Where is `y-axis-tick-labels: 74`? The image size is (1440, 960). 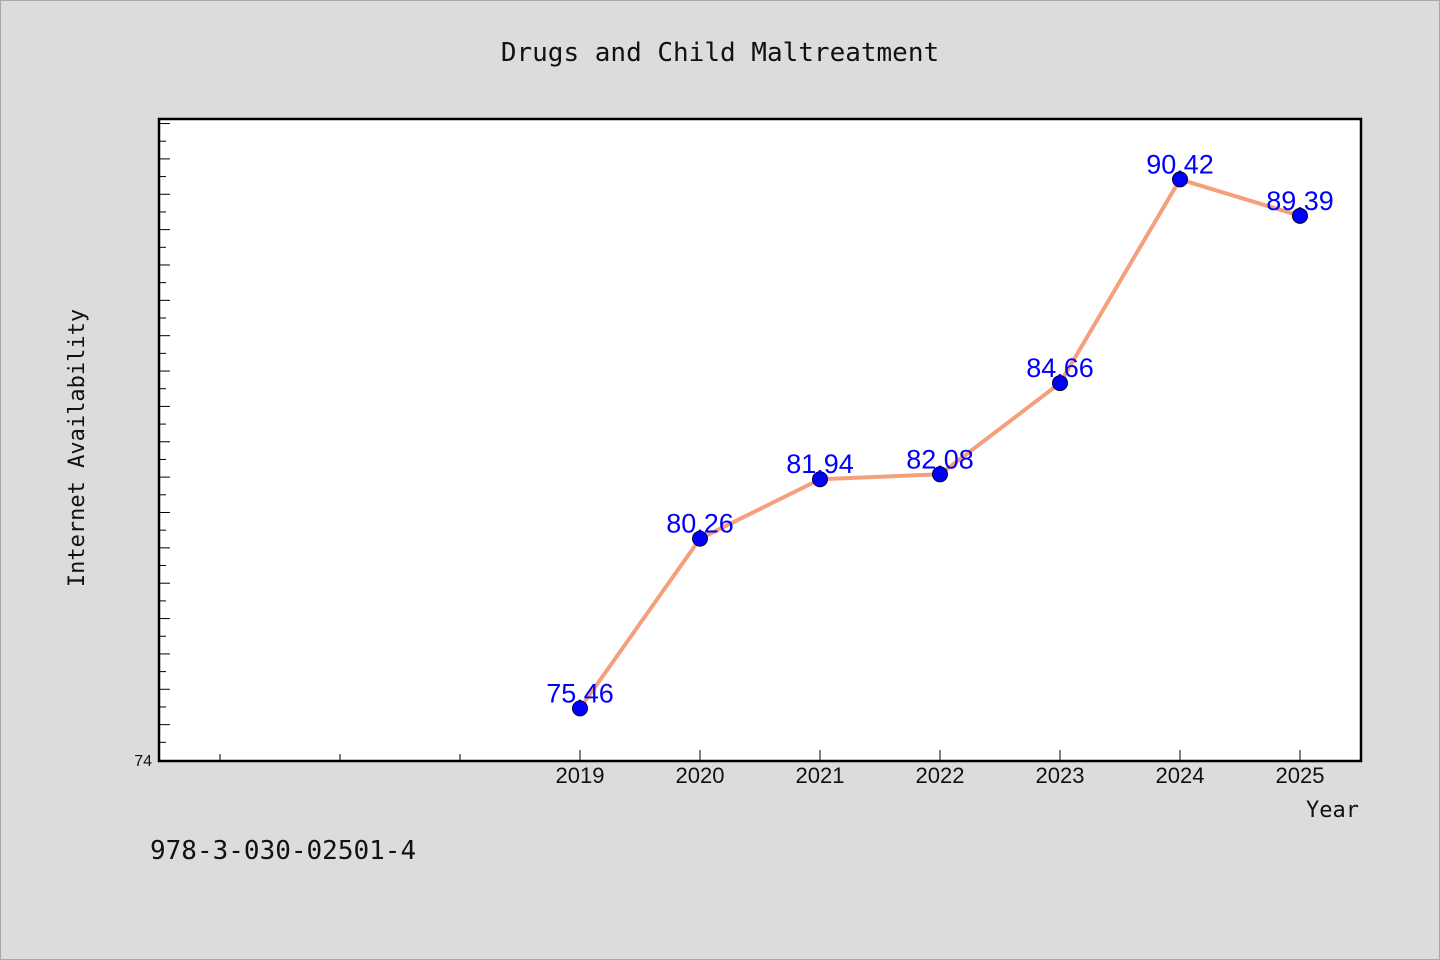
y-axis-tick-labels: 74 is located at coordinates (143, 761).